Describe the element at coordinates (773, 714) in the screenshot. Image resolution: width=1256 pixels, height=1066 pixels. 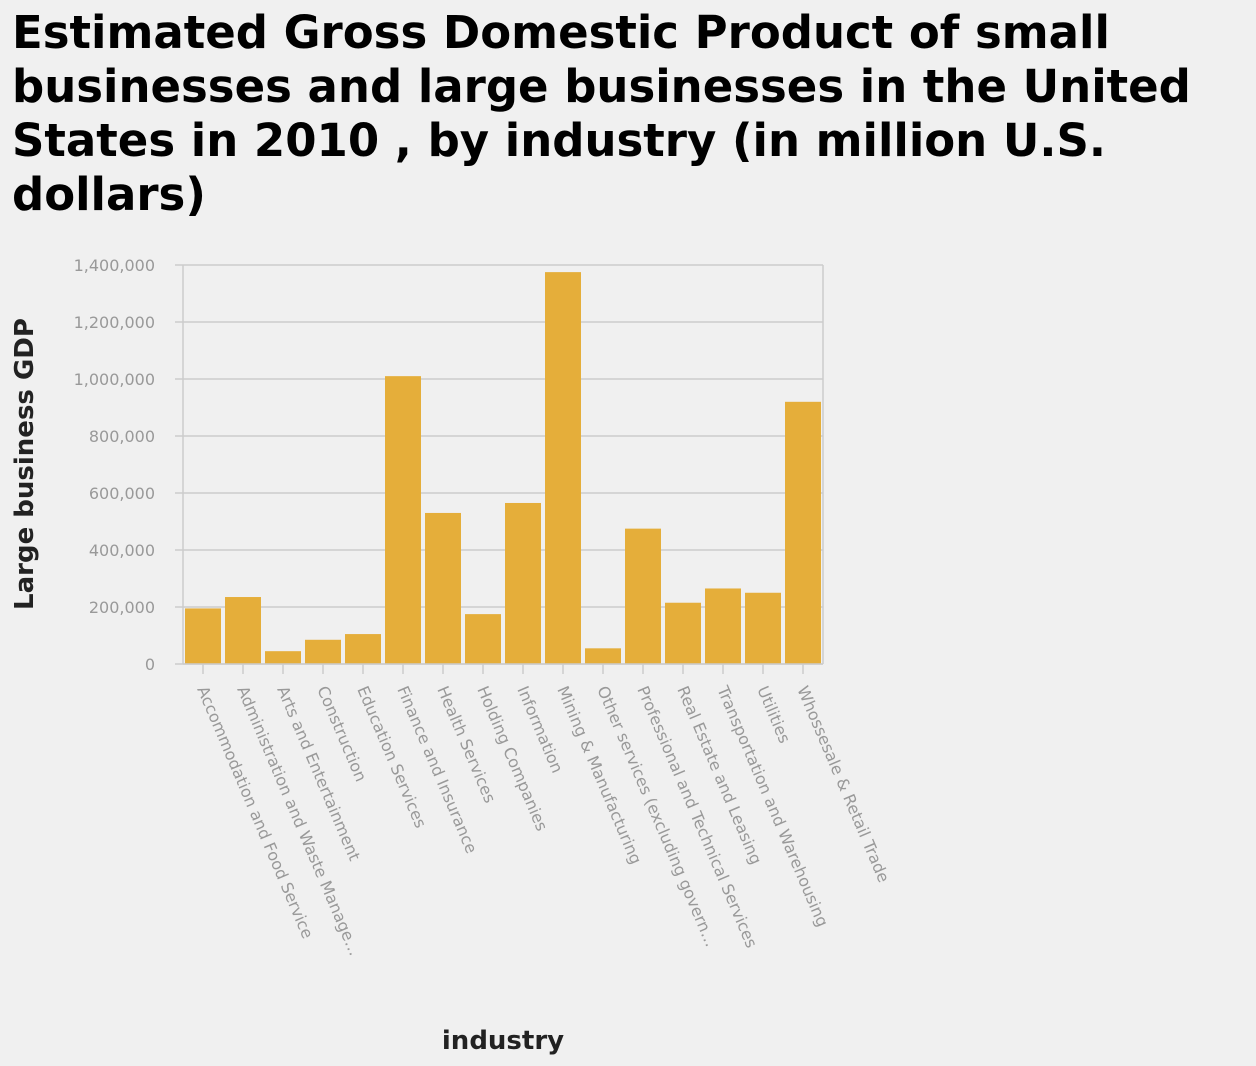
I see `x-tick-label: Utilities` at that location.